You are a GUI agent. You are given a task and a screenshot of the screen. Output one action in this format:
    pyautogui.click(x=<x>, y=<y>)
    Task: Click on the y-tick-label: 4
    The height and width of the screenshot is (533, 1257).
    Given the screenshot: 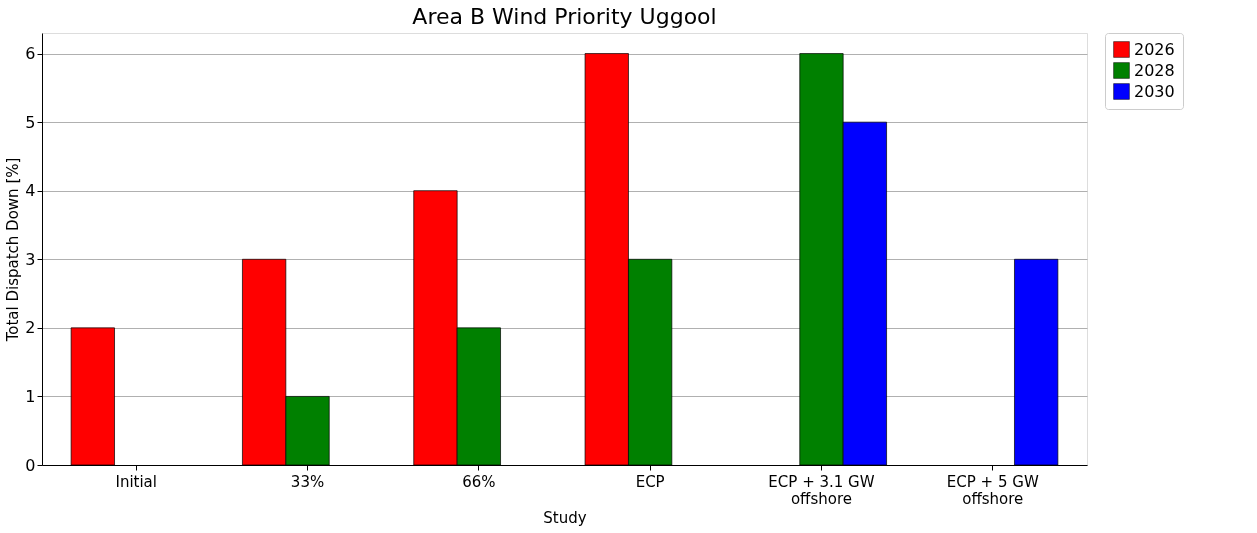 What is the action you would take?
    pyautogui.click(x=30, y=191)
    